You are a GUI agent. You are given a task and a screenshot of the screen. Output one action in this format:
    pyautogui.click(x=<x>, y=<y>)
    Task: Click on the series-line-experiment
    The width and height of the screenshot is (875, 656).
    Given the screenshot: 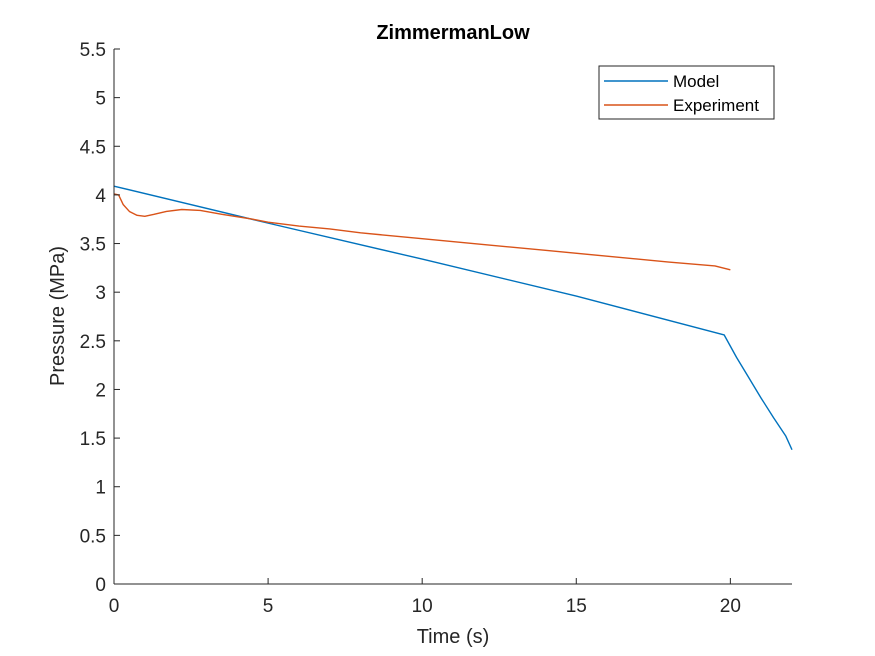 What is the action you would take?
    pyautogui.click(x=422, y=232)
    